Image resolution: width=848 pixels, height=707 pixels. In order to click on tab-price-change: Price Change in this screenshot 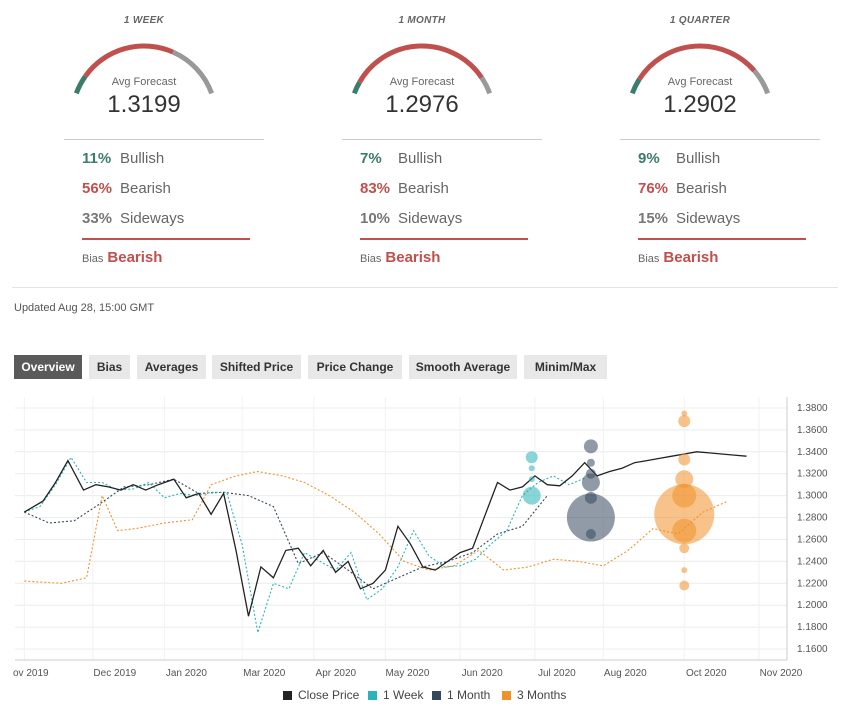, I will do `click(355, 367)`.